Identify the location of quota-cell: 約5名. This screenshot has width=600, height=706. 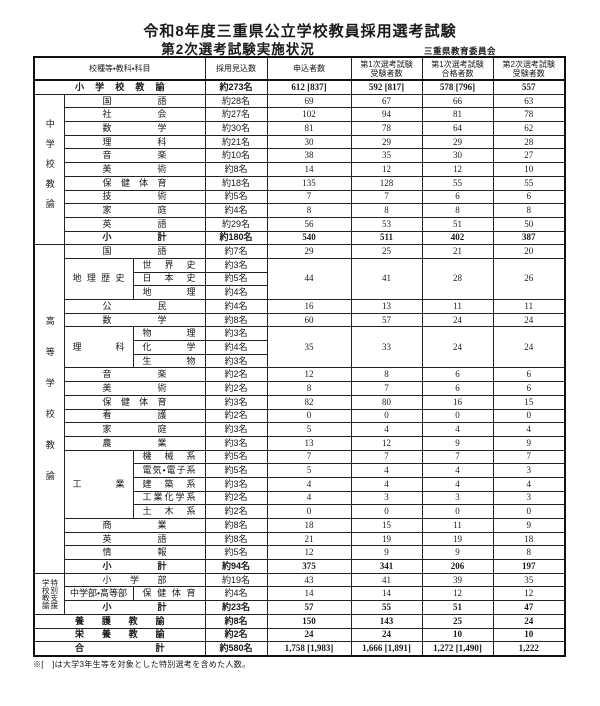
(236, 470).